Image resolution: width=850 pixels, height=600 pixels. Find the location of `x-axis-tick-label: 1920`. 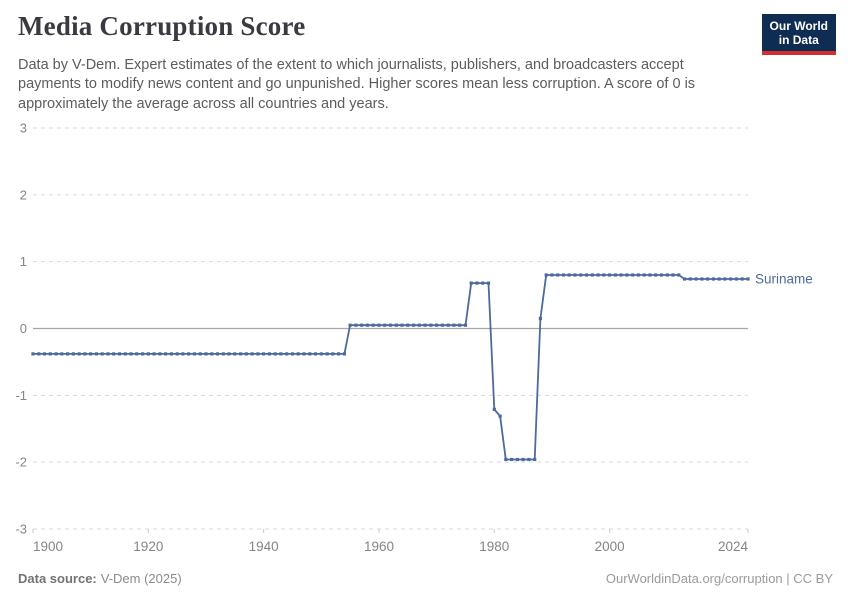

x-axis-tick-label: 1920 is located at coordinates (148, 546).